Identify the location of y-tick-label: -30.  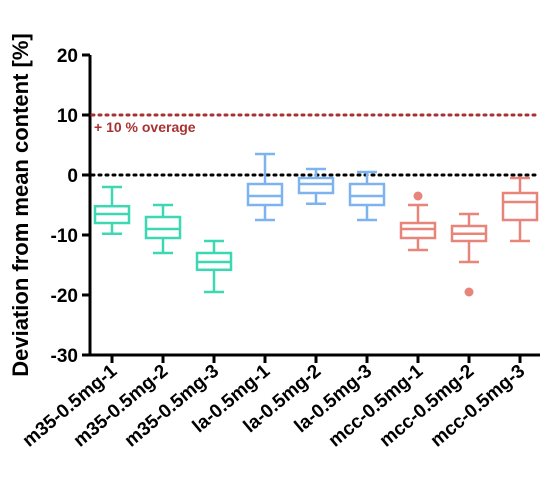
(64, 356).